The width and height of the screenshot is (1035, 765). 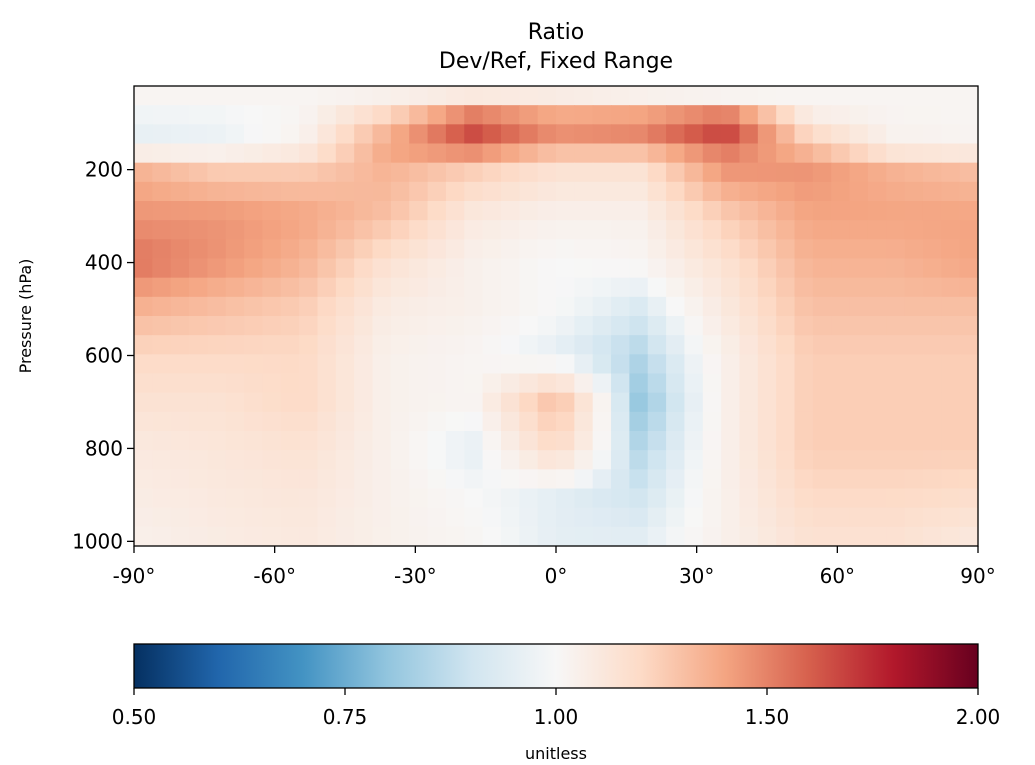 I want to click on colorbar-ticks: 0.50 0.75 1.00 1.50 2.00, so click(x=556, y=708).